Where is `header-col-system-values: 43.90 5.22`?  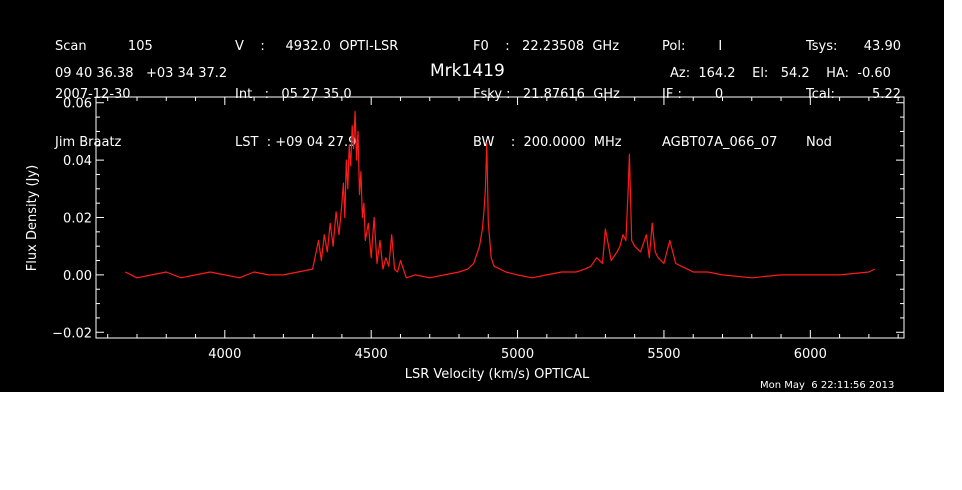
header-col-system-values: 43.90 5.22 is located at coordinates (873, 71).